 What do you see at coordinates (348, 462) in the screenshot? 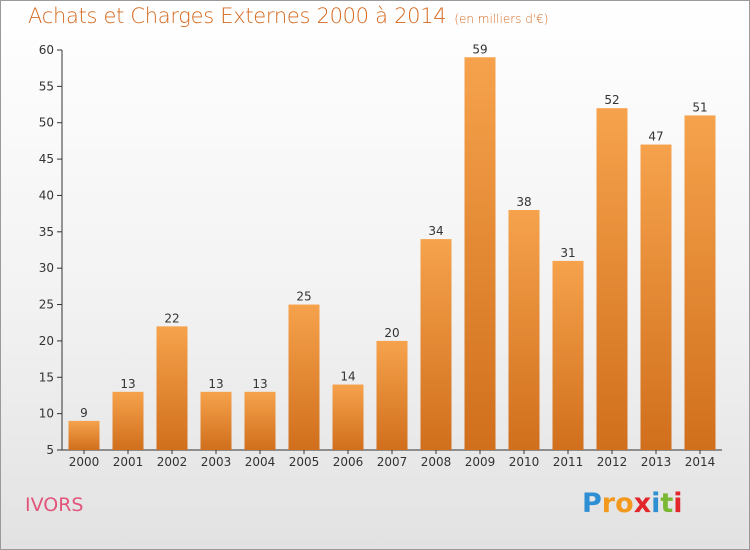
I see `x-tick-label: 2006` at bounding box center [348, 462].